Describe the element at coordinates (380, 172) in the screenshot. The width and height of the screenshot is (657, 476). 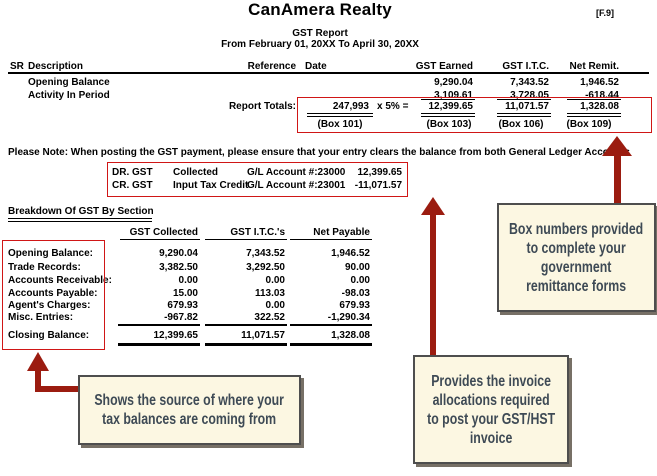
I see `journal-amount: 12,399.65` at that location.